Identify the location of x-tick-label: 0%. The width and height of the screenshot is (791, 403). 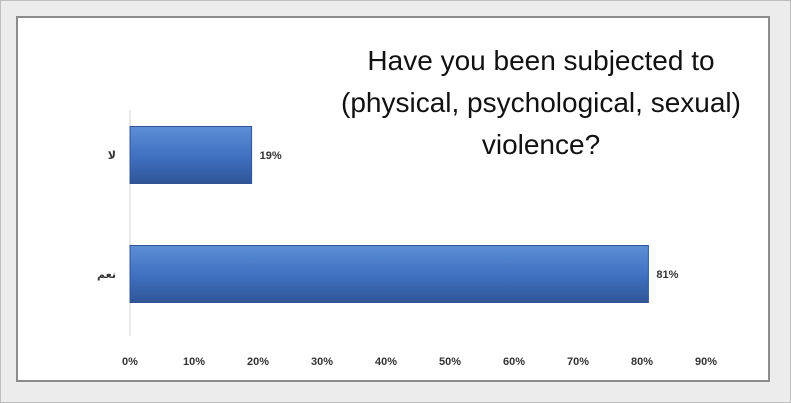
(130, 362).